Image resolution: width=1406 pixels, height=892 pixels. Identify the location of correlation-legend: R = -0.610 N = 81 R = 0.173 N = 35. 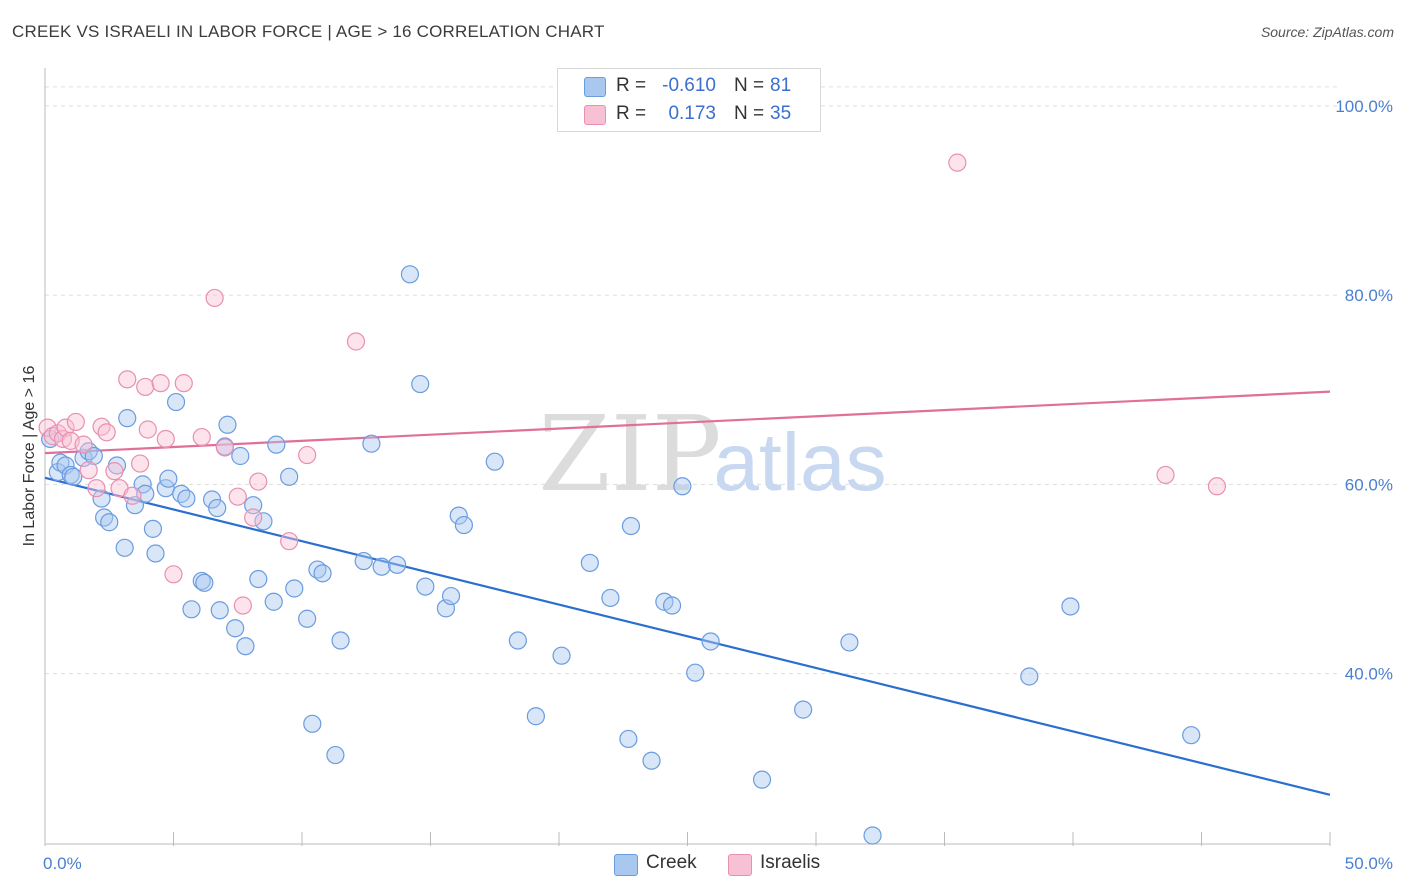
(689, 100).